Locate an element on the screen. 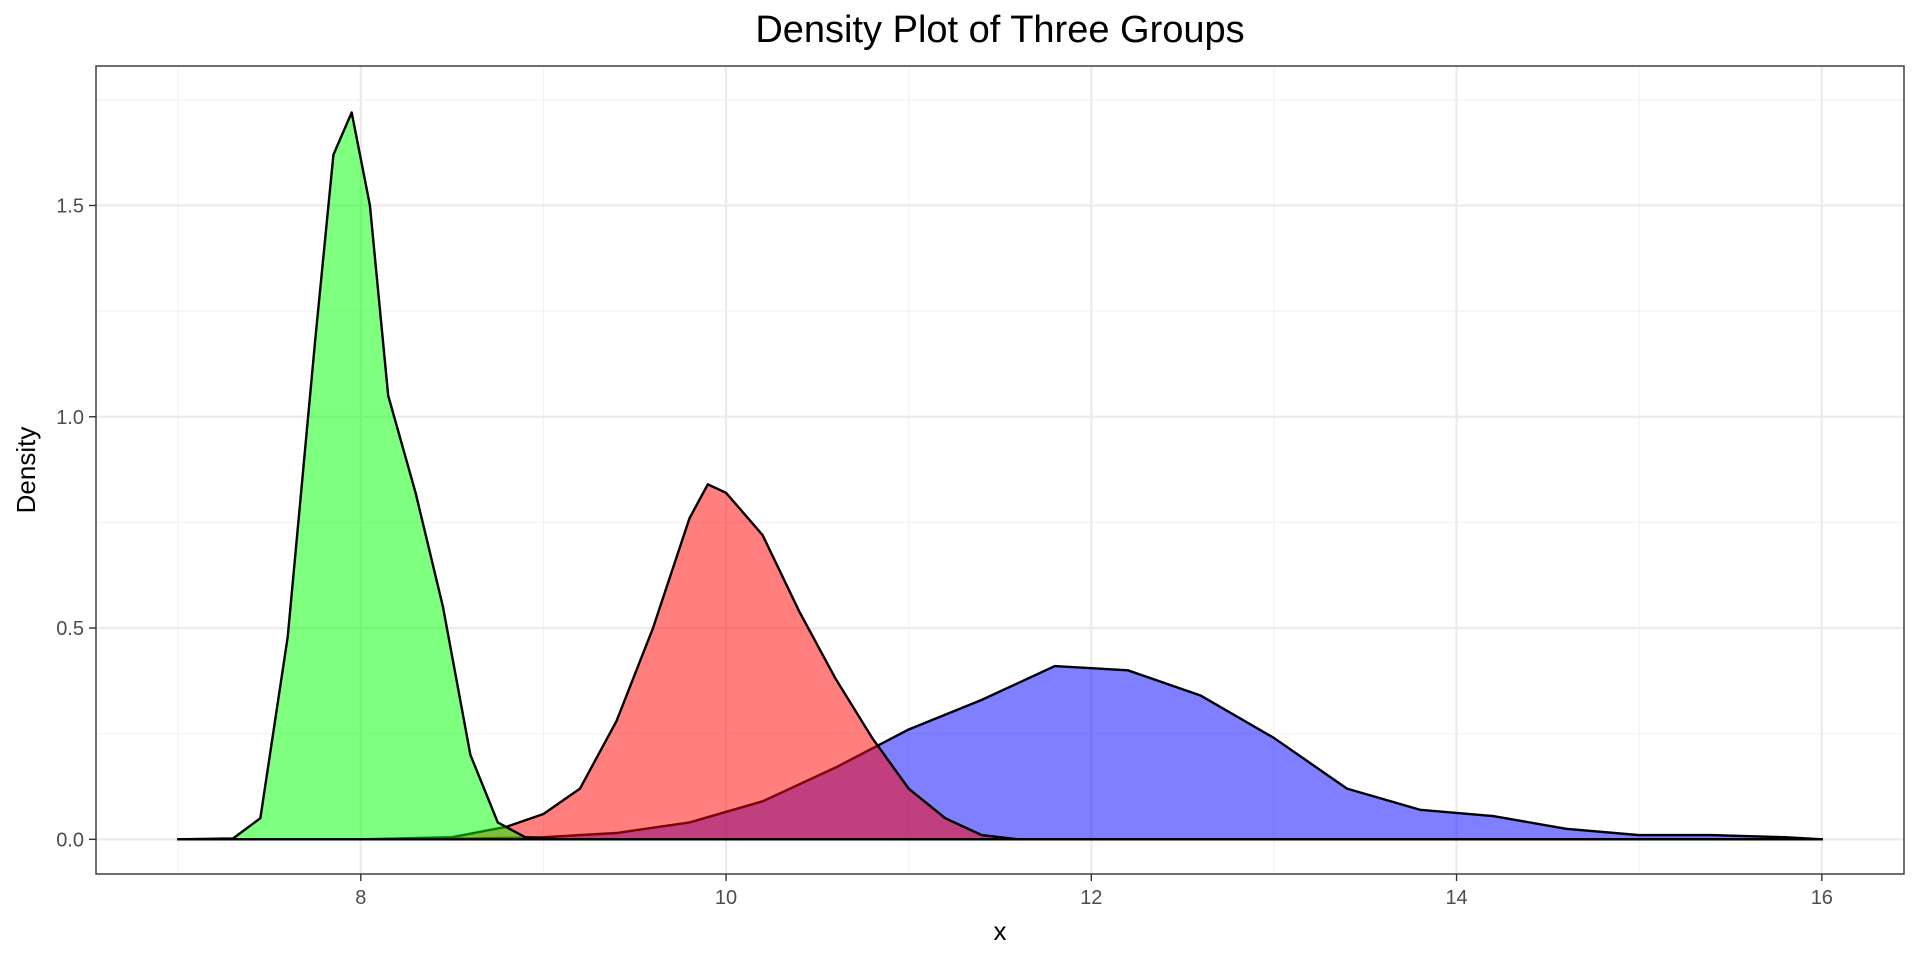  y-tick-label: 1.0 is located at coordinates (70, 418).